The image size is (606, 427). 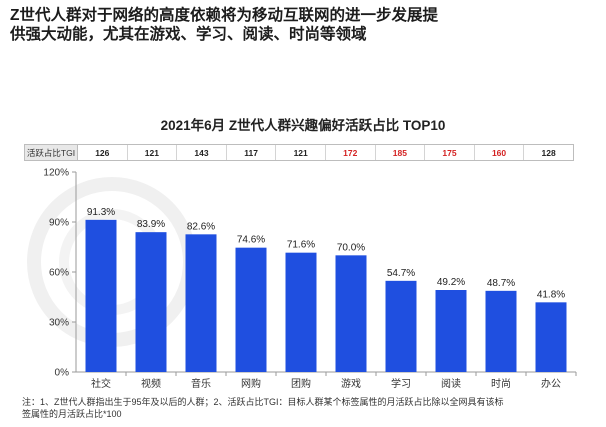 I want to click on headline-line-2: 供强大动能，尤其在游戏、学习、阅读、时尚等领域, so click(x=188, y=34).